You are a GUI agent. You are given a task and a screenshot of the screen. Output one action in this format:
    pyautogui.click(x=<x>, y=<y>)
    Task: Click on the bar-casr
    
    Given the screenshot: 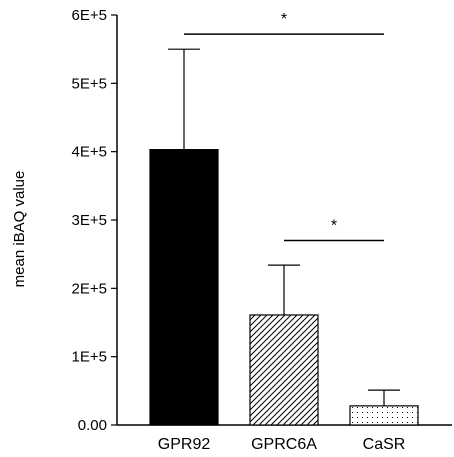 What is the action you would take?
    pyautogui.click(x=384, y=415)
    